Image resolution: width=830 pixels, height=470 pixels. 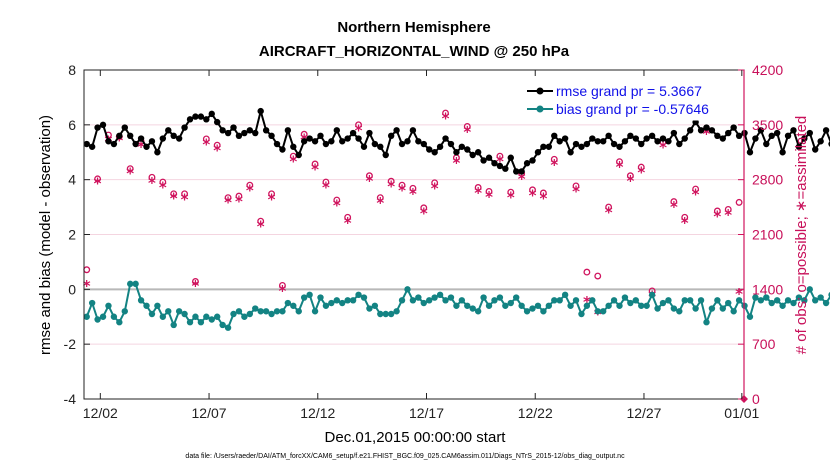 I want to click on legend-box, so click(x=632, y=101).